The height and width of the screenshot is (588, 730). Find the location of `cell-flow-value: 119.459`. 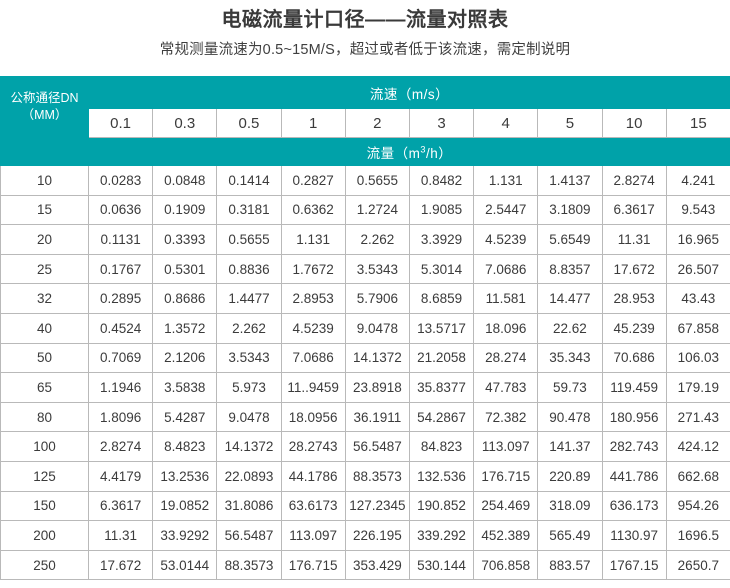

cell-flow-value: 119.459 is located at coordinates (634, 387).